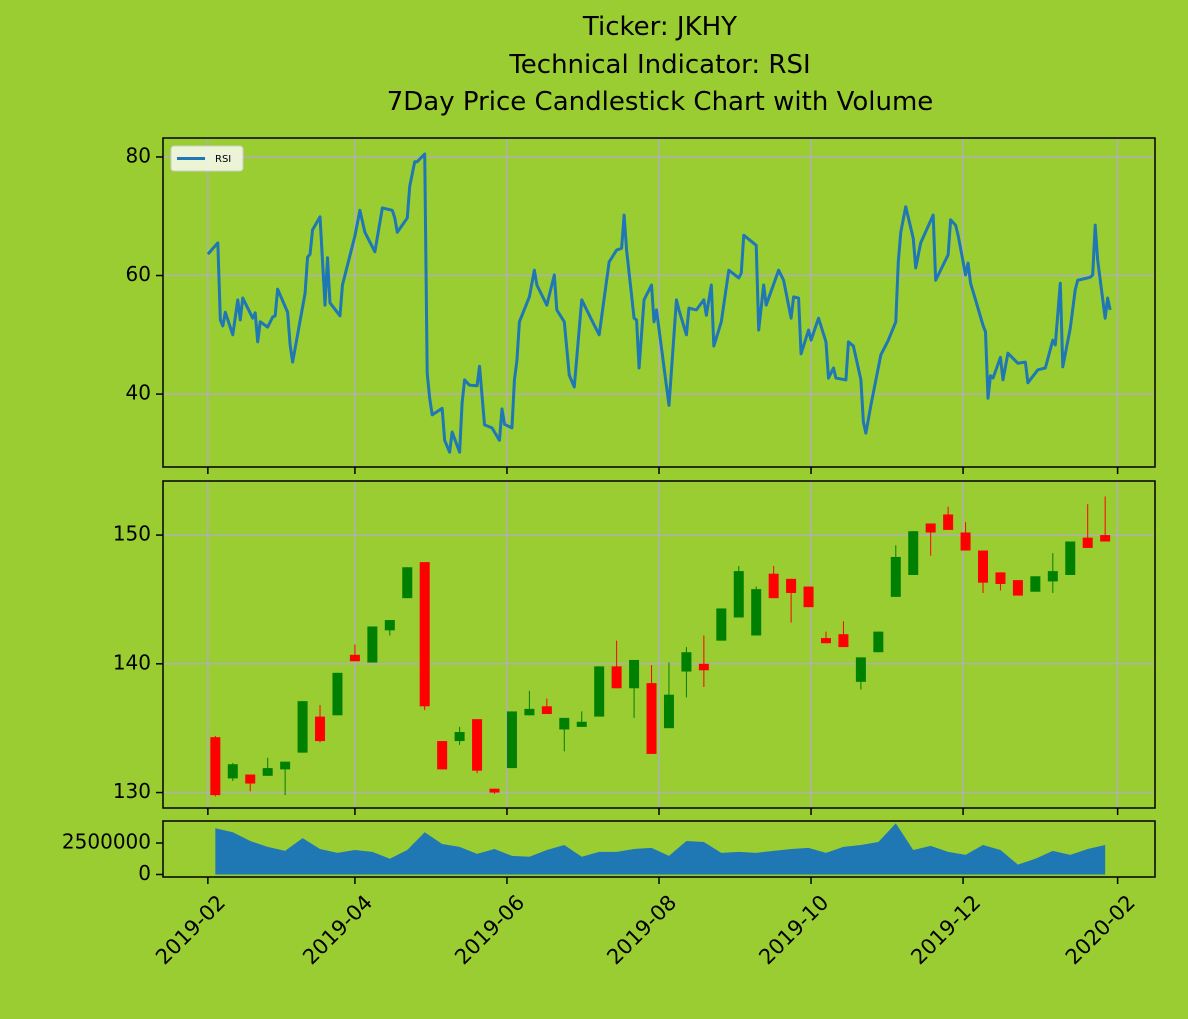  I want to click on chart-title: 7Day Price Candlestick Chart with Volume, so click(660, 102).